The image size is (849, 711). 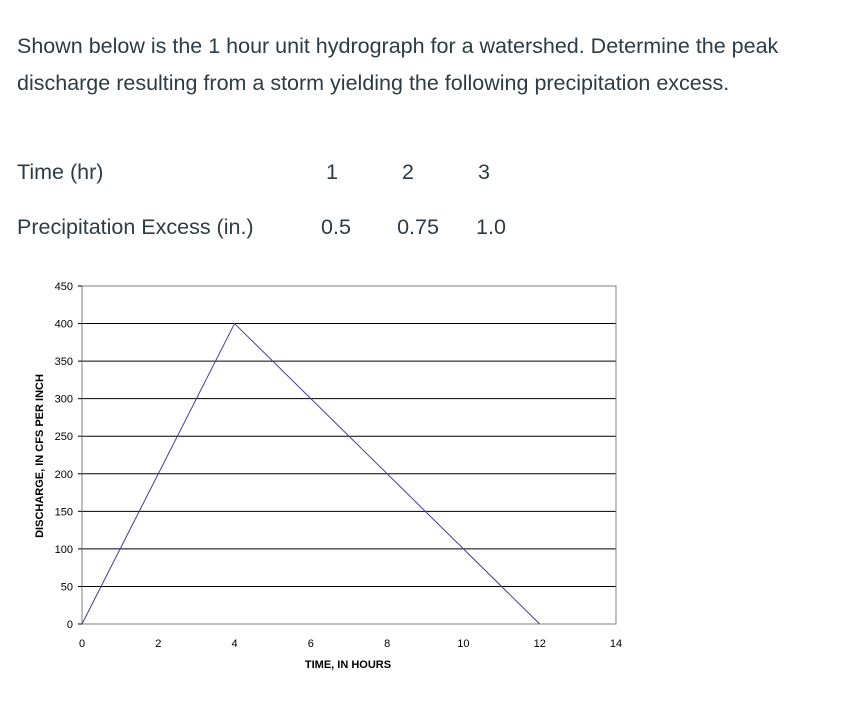 I want to click on y-tick-label: 200, so click(x=64, y=475).